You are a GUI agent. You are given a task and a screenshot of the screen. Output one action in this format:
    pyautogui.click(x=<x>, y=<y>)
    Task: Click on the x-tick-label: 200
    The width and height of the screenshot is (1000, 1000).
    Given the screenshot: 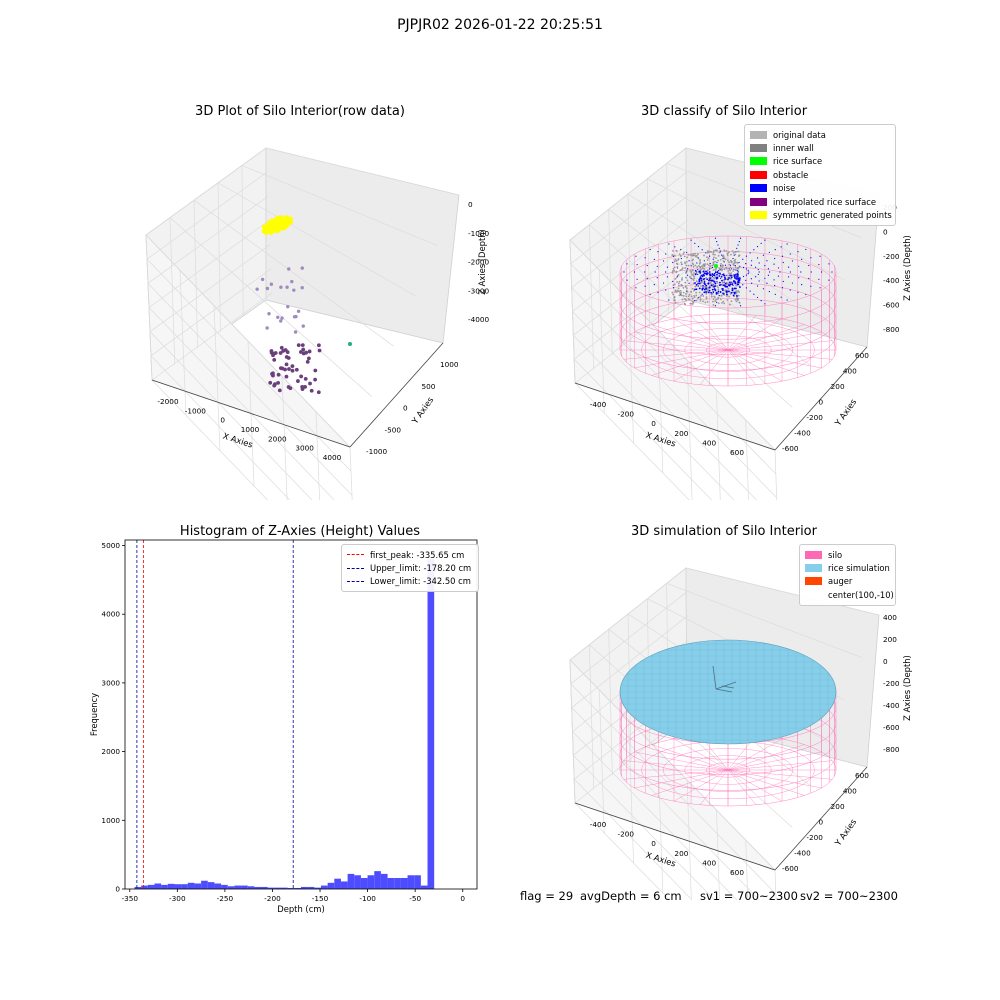 What is the action you would take?
    pyautogui.click(x=681, y=853)
    